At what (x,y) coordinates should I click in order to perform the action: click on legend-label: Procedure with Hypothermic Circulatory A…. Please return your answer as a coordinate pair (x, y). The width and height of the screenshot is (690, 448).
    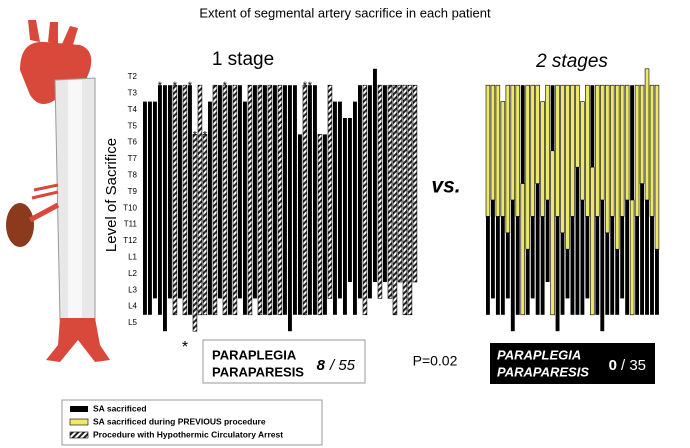
    Looking at the image, I should click on (188, 434).